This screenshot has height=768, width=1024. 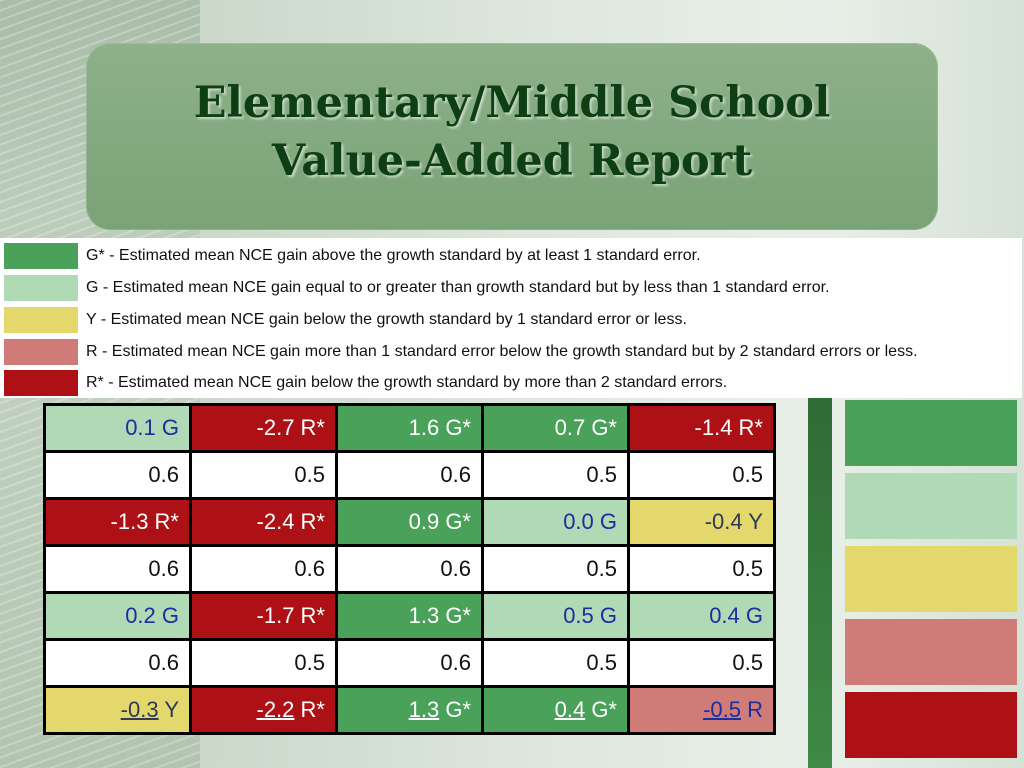 I want to click on side-swatch-g, so click(x=931, y=506).